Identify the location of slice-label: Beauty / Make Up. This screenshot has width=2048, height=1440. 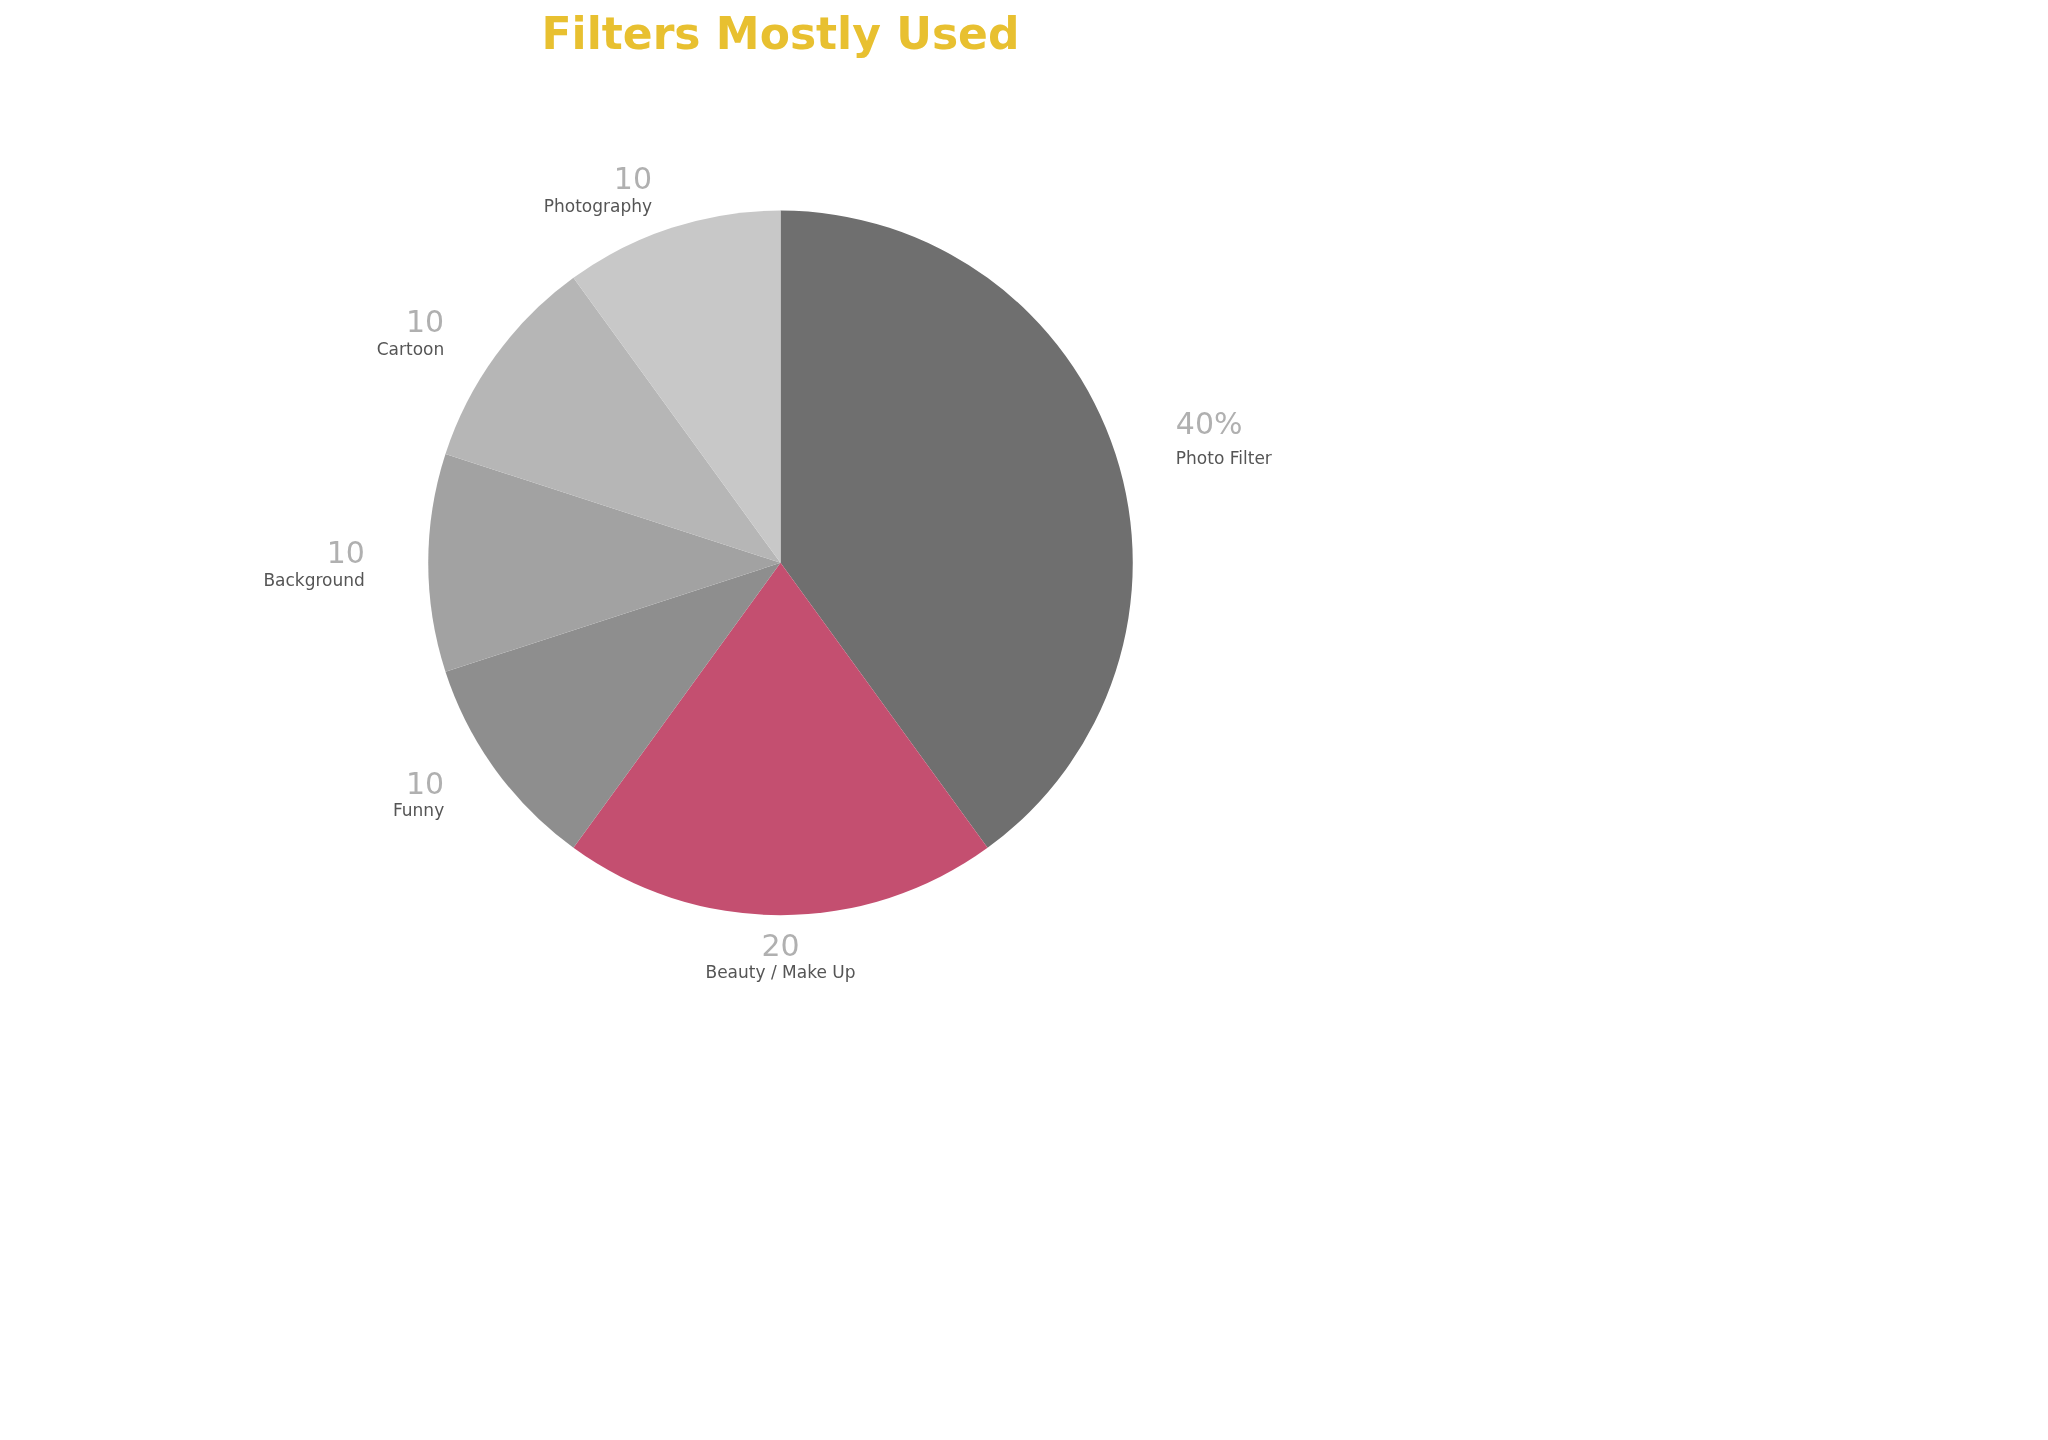
(780, 972).